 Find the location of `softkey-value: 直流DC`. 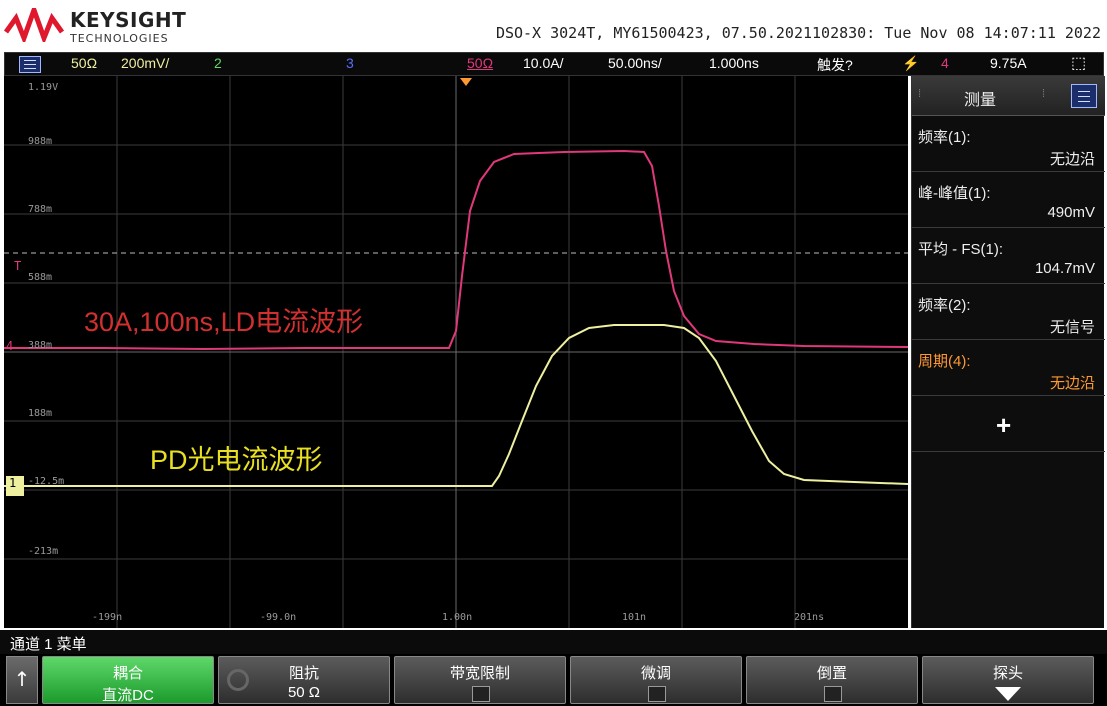

softkey-value: 直流DC is located at coordinates (128, 695).